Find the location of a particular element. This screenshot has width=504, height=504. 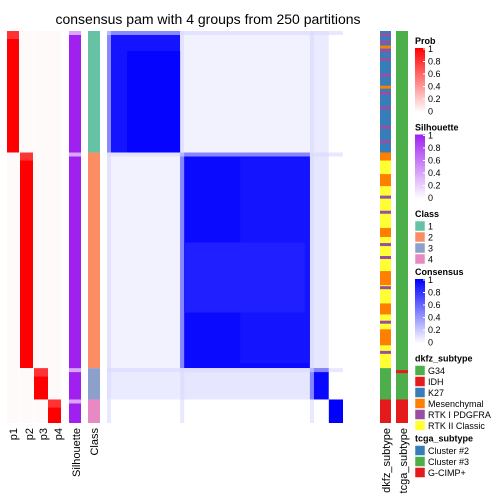

legend-colorbar-silhouette is located at coordinates (420, 166).